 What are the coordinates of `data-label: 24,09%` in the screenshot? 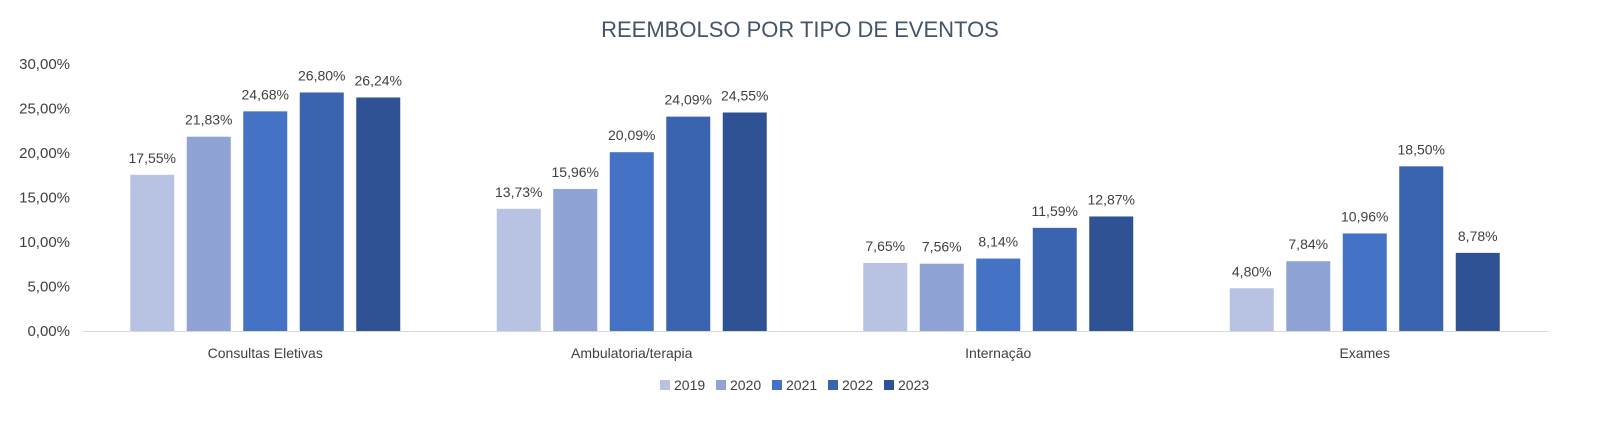 It's located at (688, 100).